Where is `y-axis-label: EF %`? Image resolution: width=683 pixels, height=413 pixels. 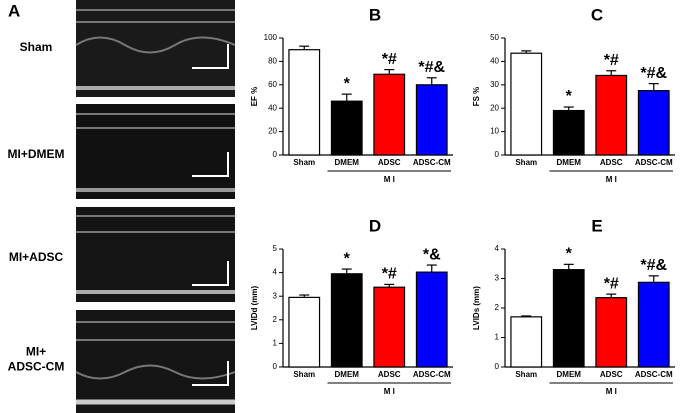 y-axis-label: EF % is located at coordinates (254, 97).